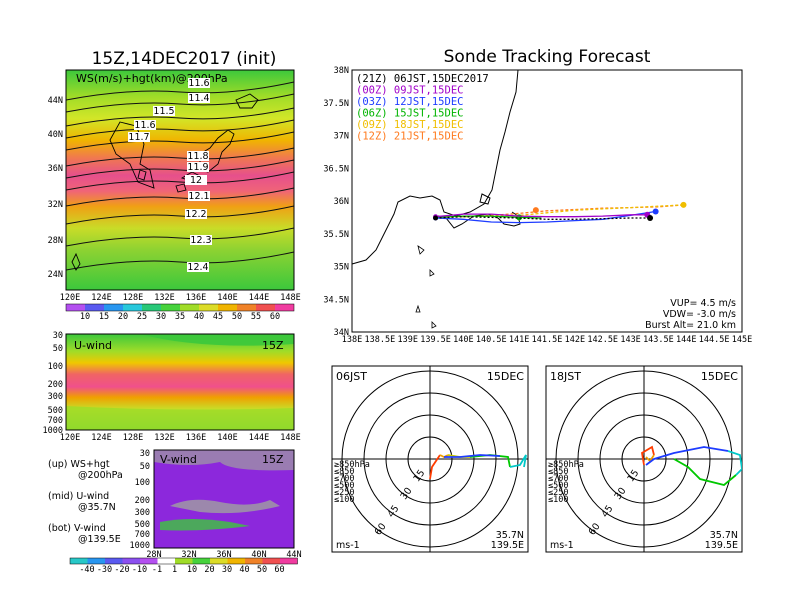 Image resolution: width=792 pixels, height=612 pixels. What do you see at coordinates (227, 570) in the screenshot?
I see `wind-colorbar-label: 30` at bounding box center [227, 570].